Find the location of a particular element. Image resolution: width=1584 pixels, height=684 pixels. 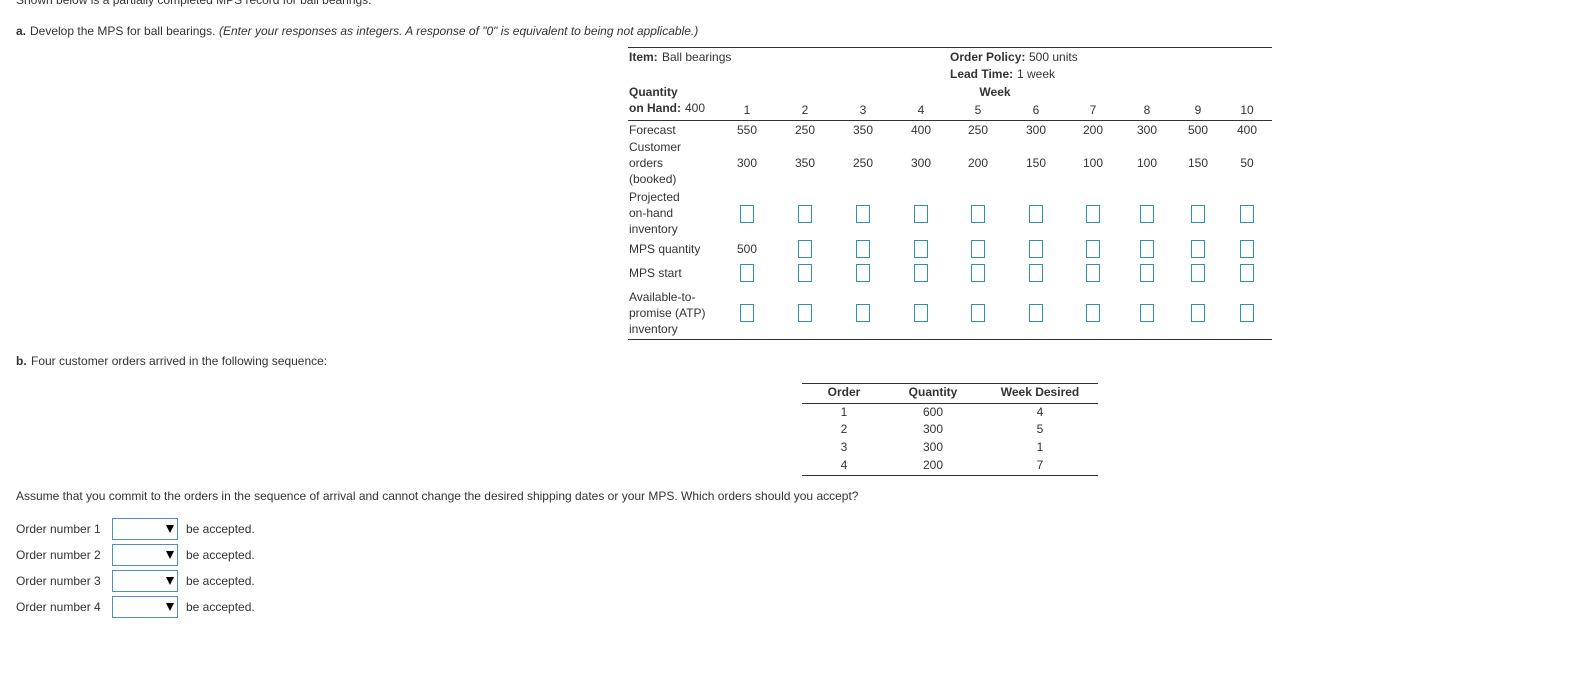

week-number: 3 is located at coordinates (863, 110).